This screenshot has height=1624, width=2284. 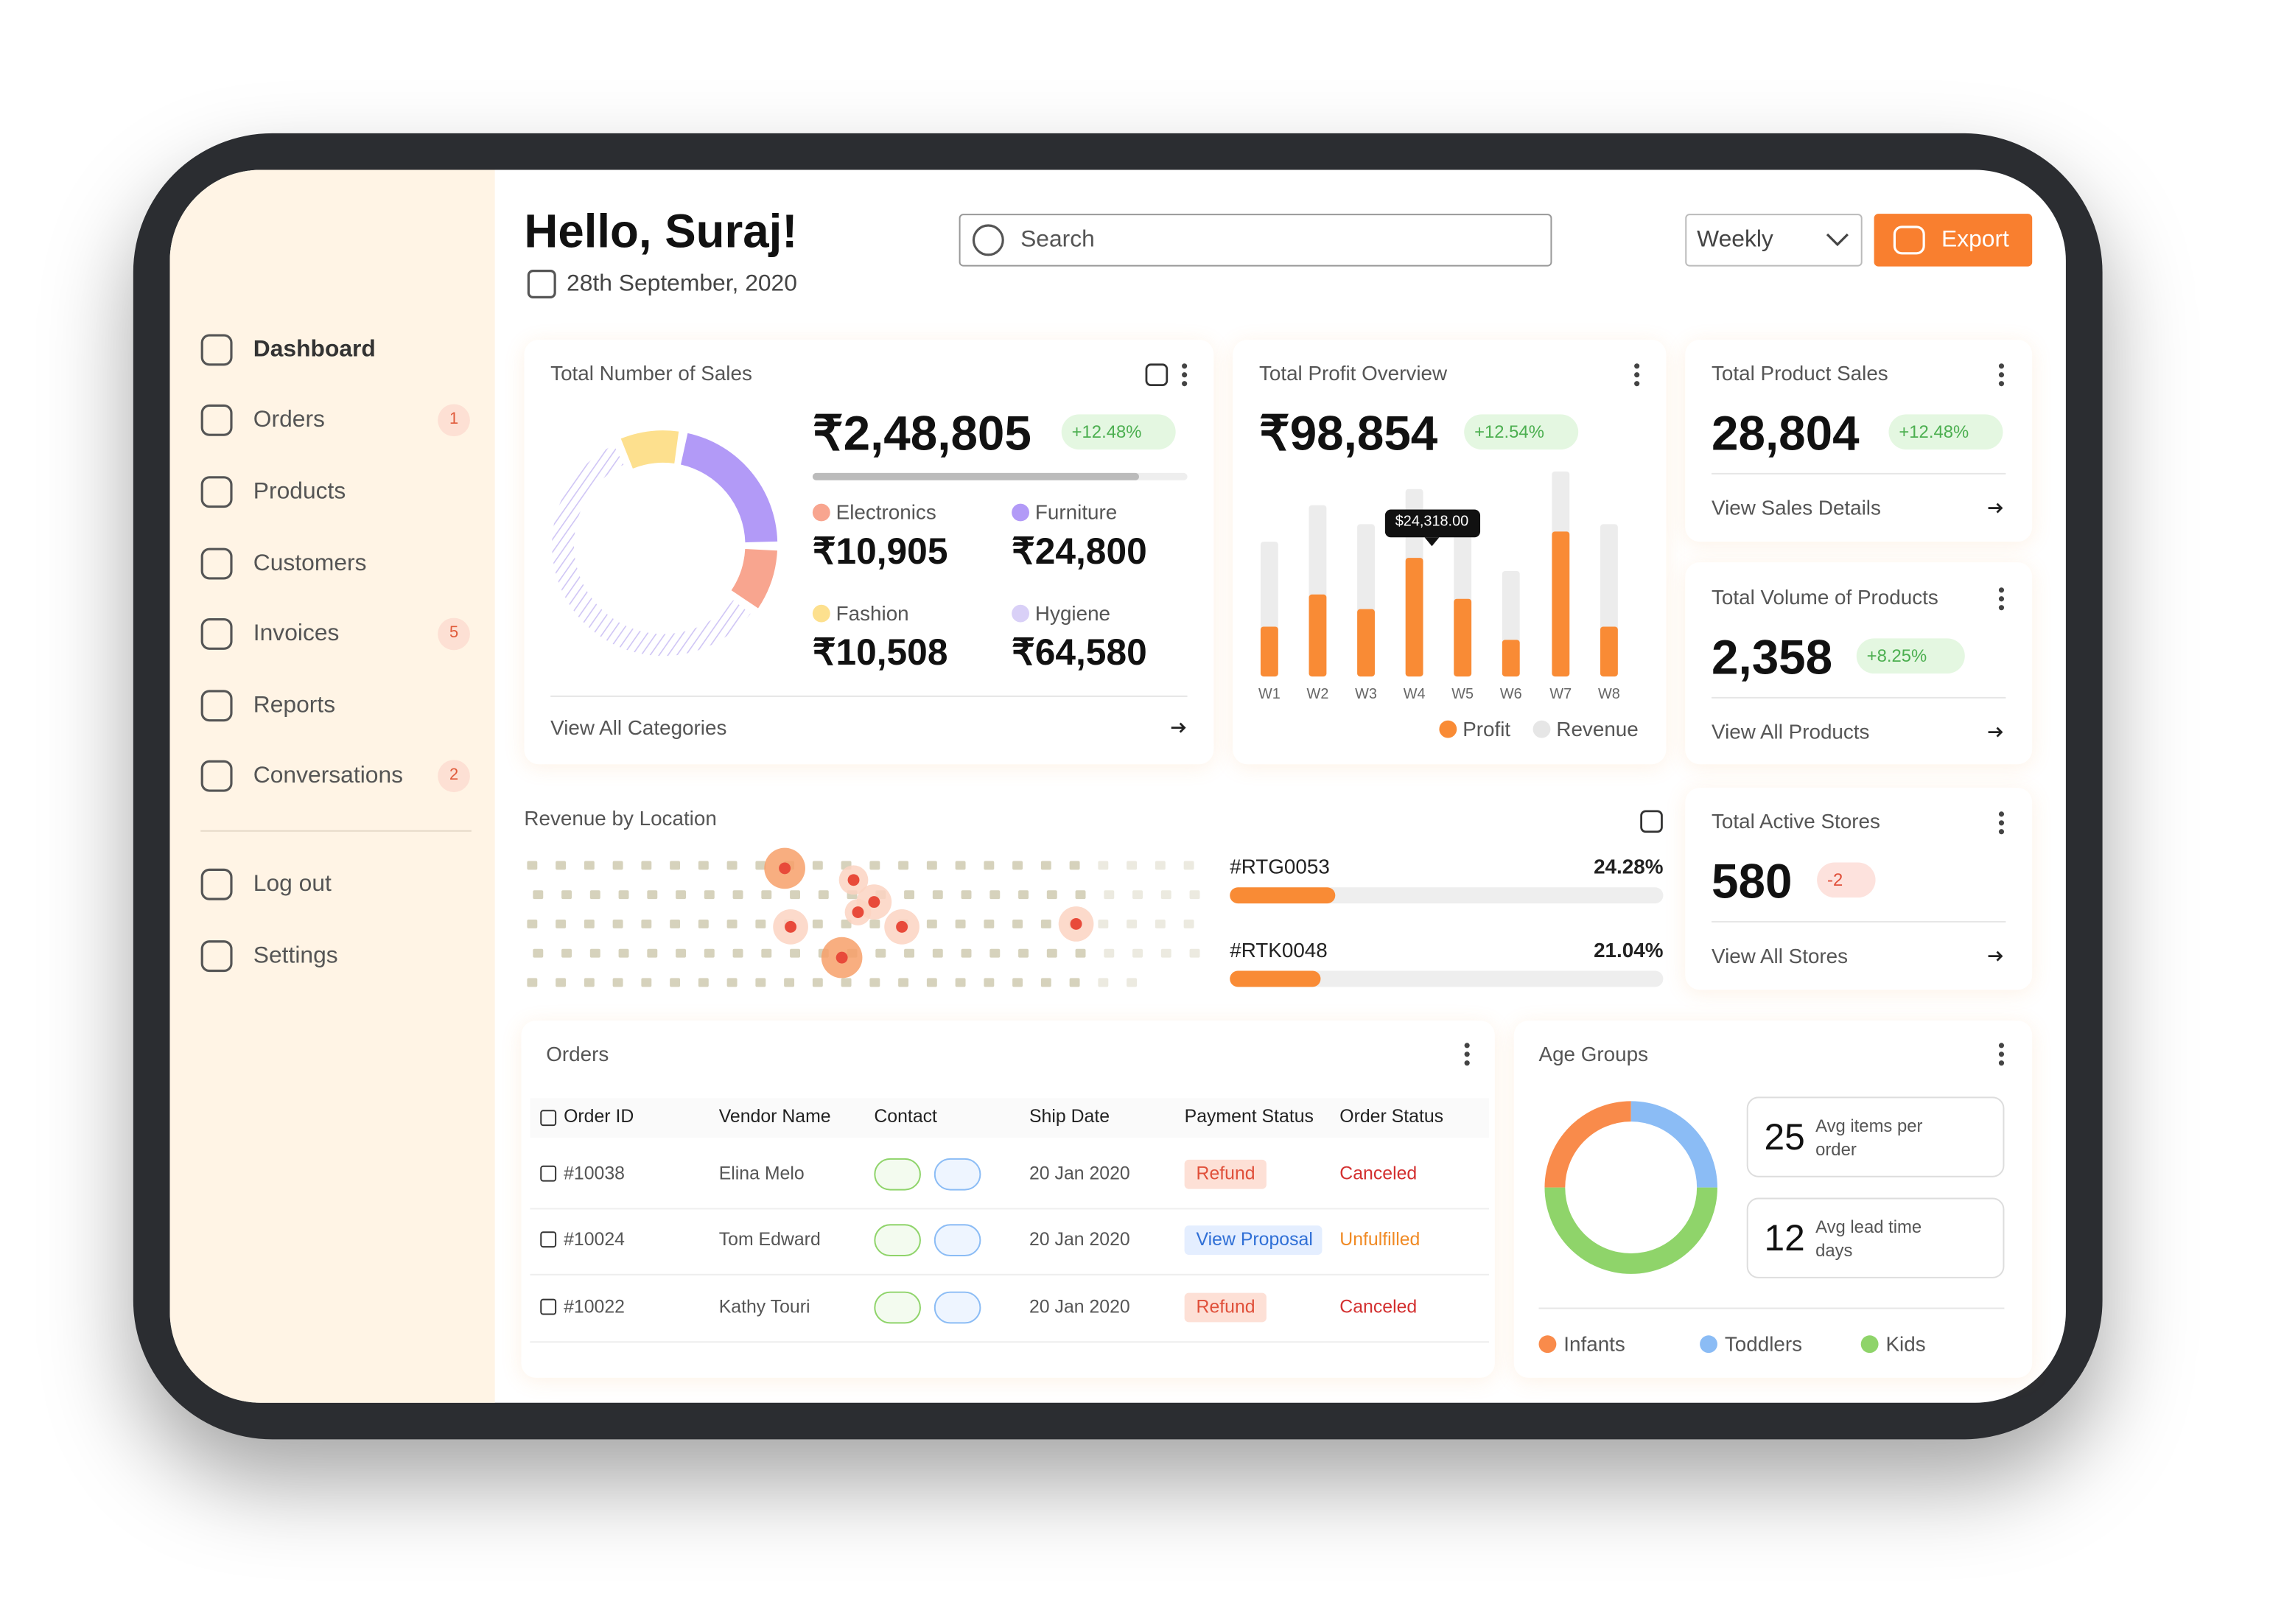 I want to click on nav-item: Invoices, so click(x=296, y=634).